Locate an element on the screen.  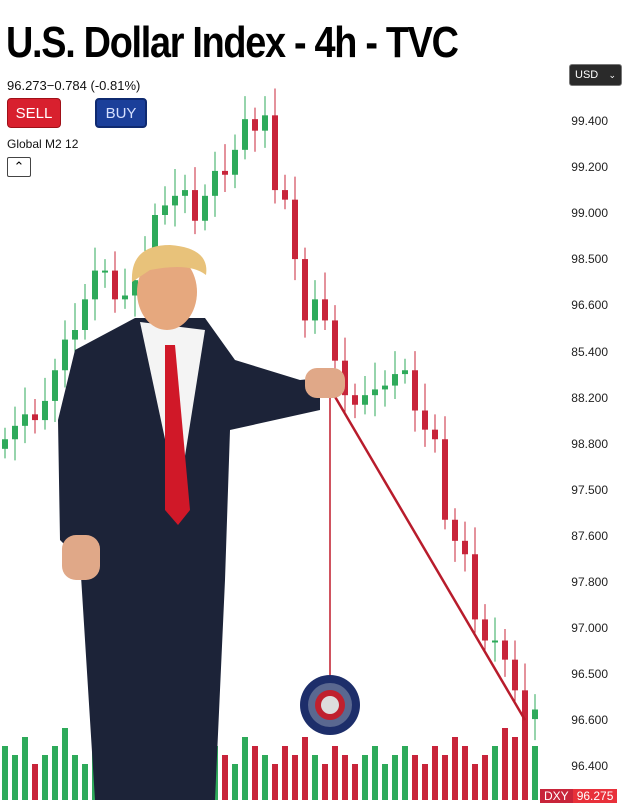
y-tick-label: 99.400 is located at coordinates (589, 121).